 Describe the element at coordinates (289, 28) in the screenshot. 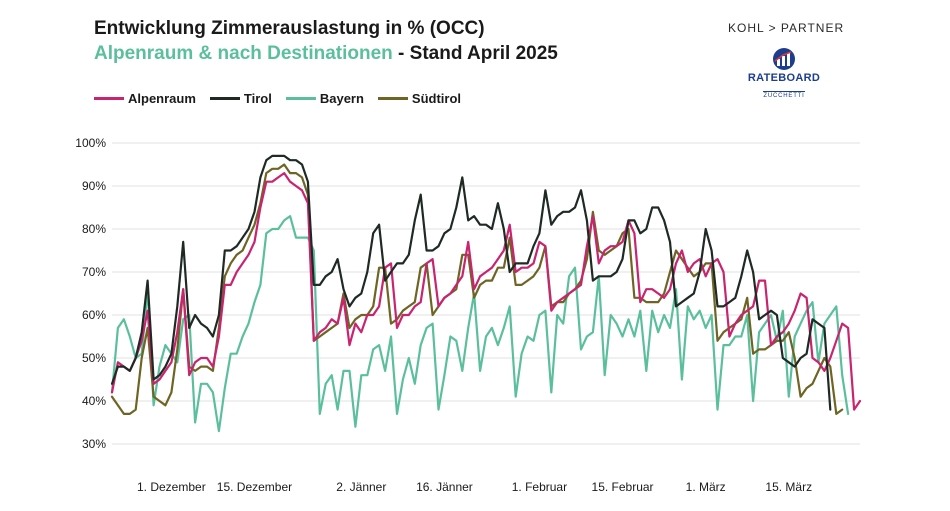

I see `chart-title: Entwicklung Zimmerauslastung in % (OCC)` at that location.